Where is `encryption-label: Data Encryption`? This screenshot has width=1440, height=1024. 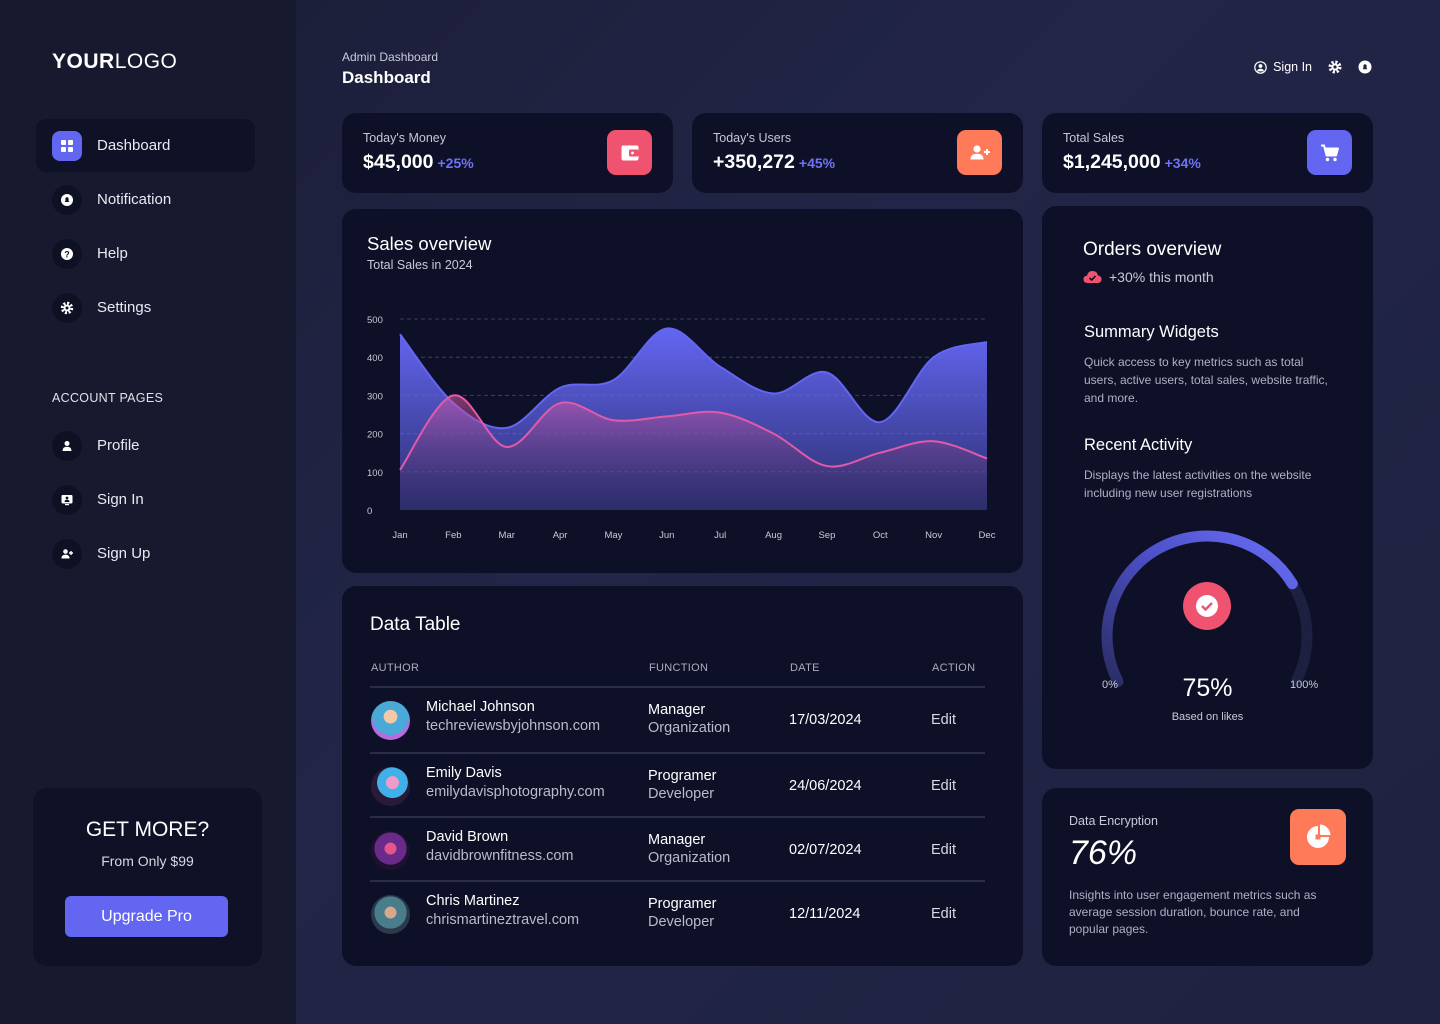 encryption-label: Data Encryption is located at coordinates (1113, 821).